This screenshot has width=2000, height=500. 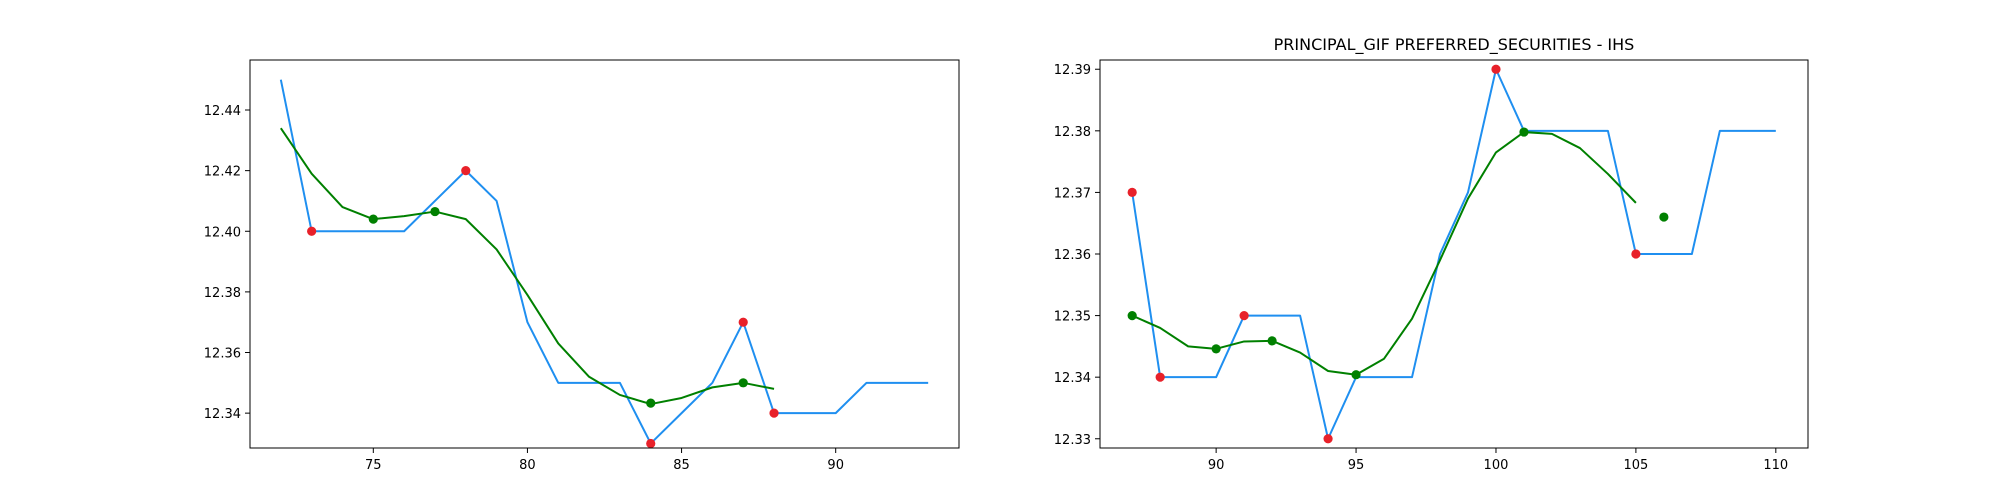 I want to click on x-tick-label: 105, so click(x=1635, y=465).